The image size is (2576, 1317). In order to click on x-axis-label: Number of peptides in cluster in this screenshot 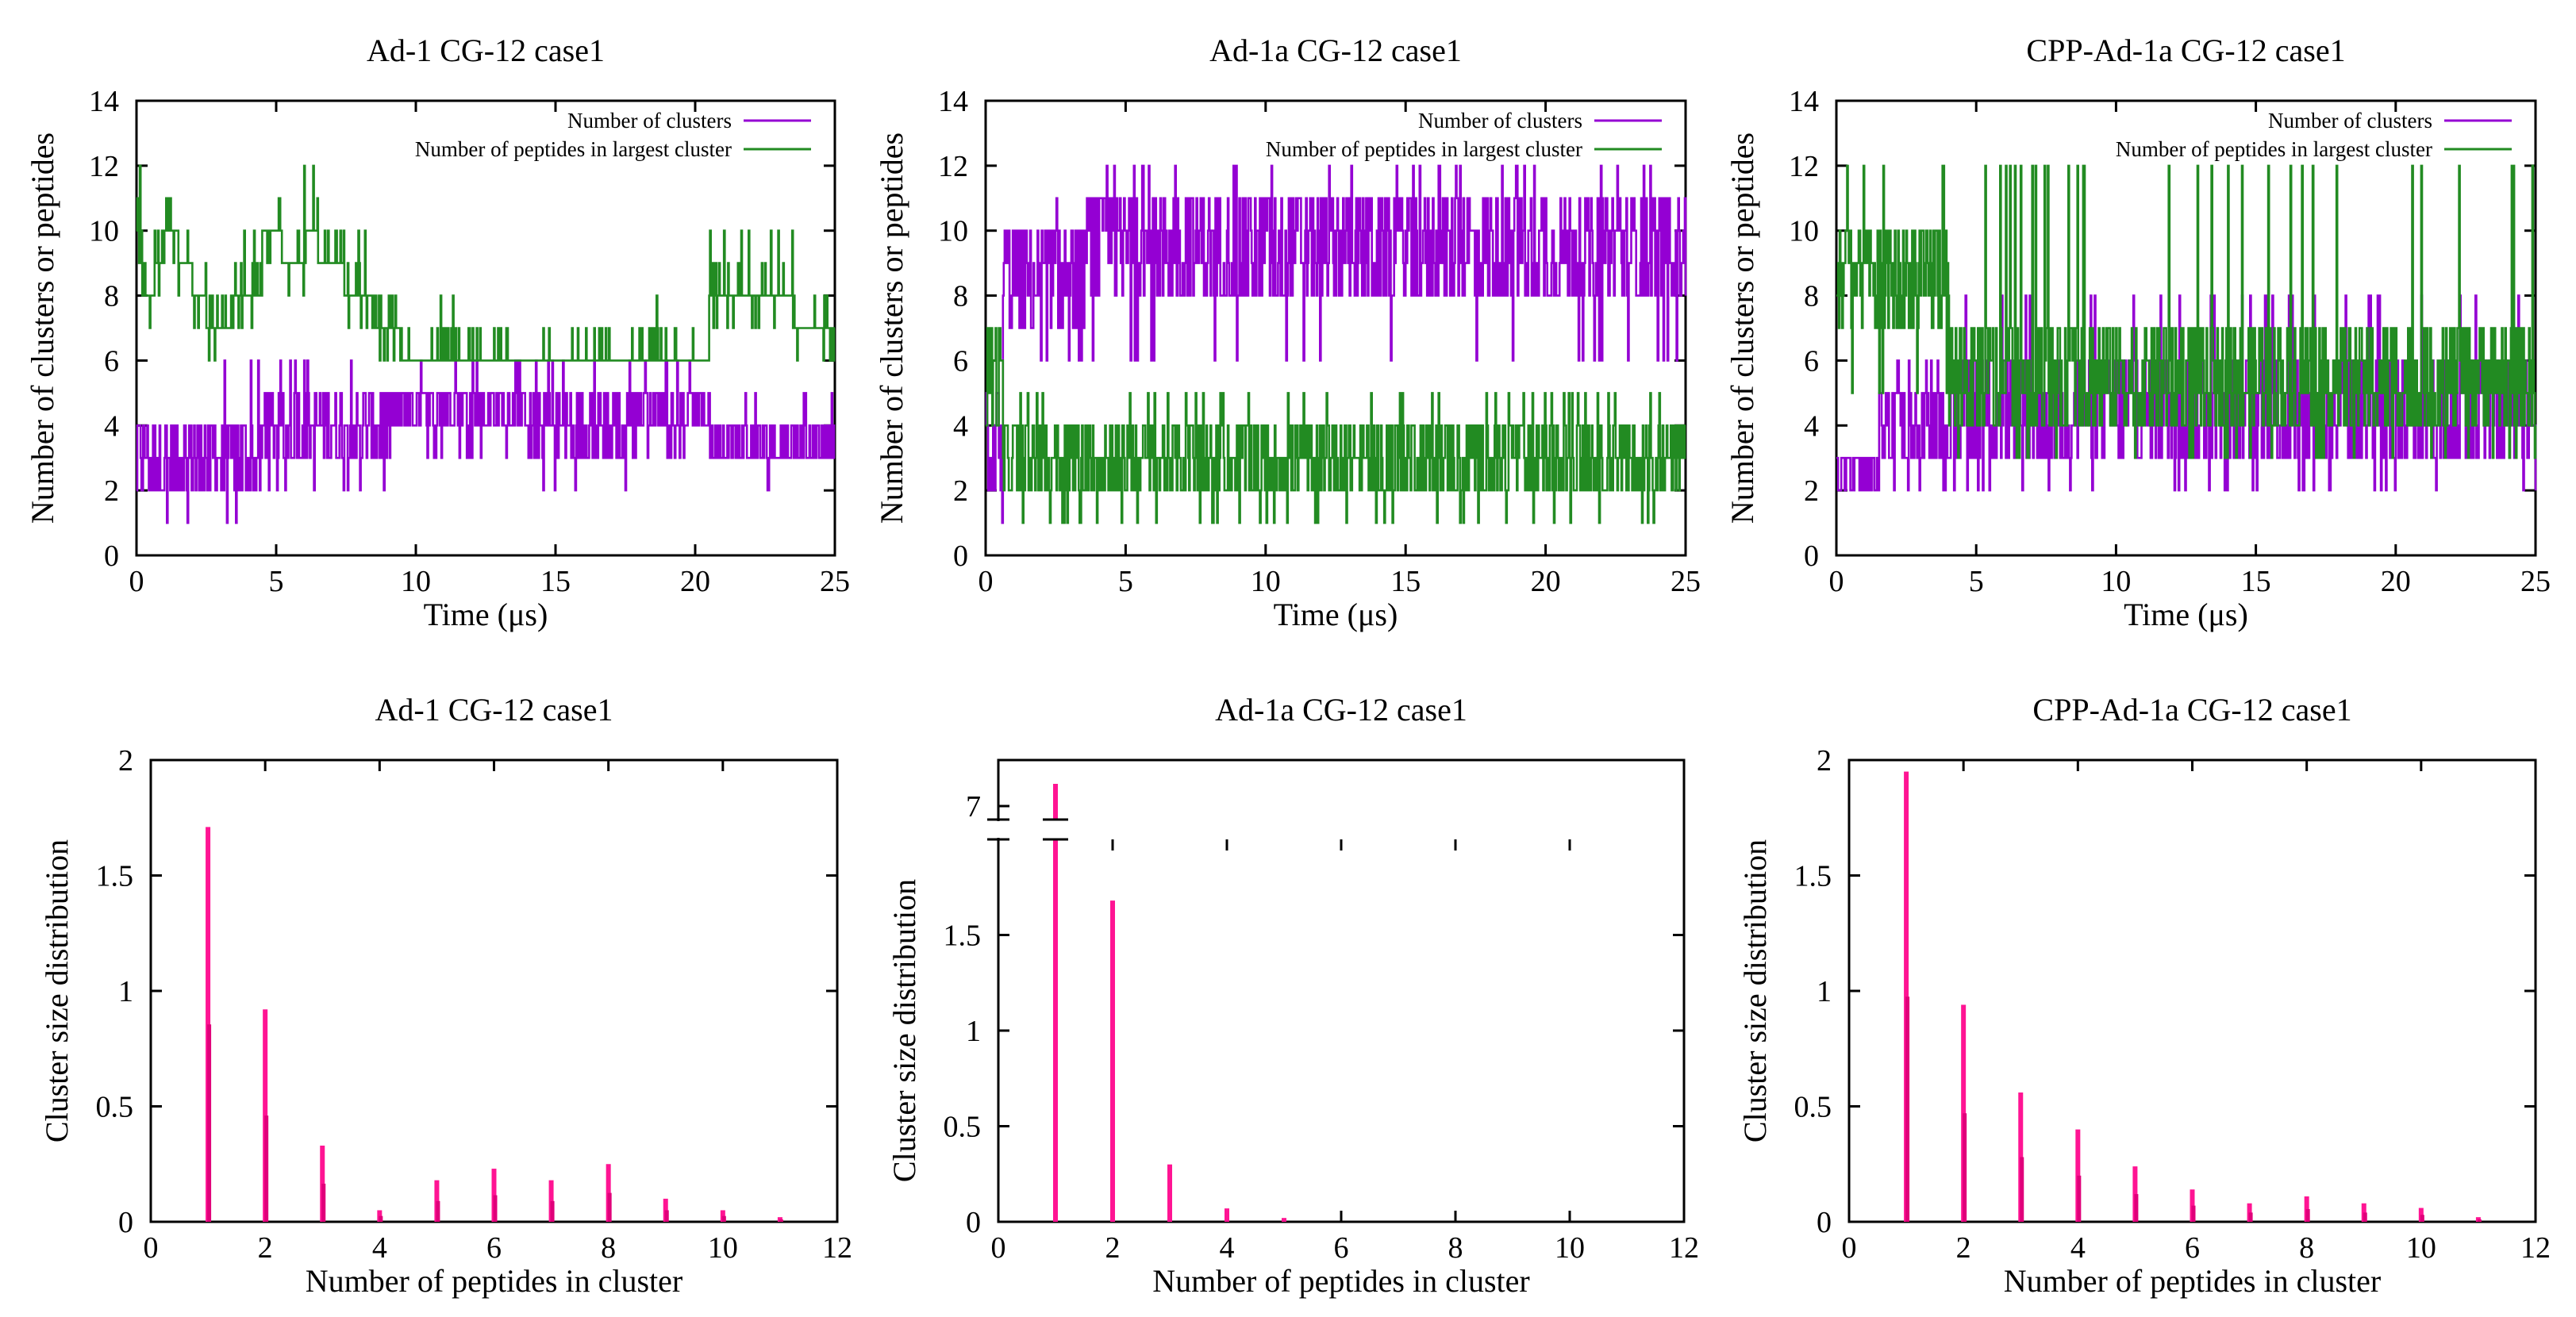, I will do `click(2192, 1281)`.